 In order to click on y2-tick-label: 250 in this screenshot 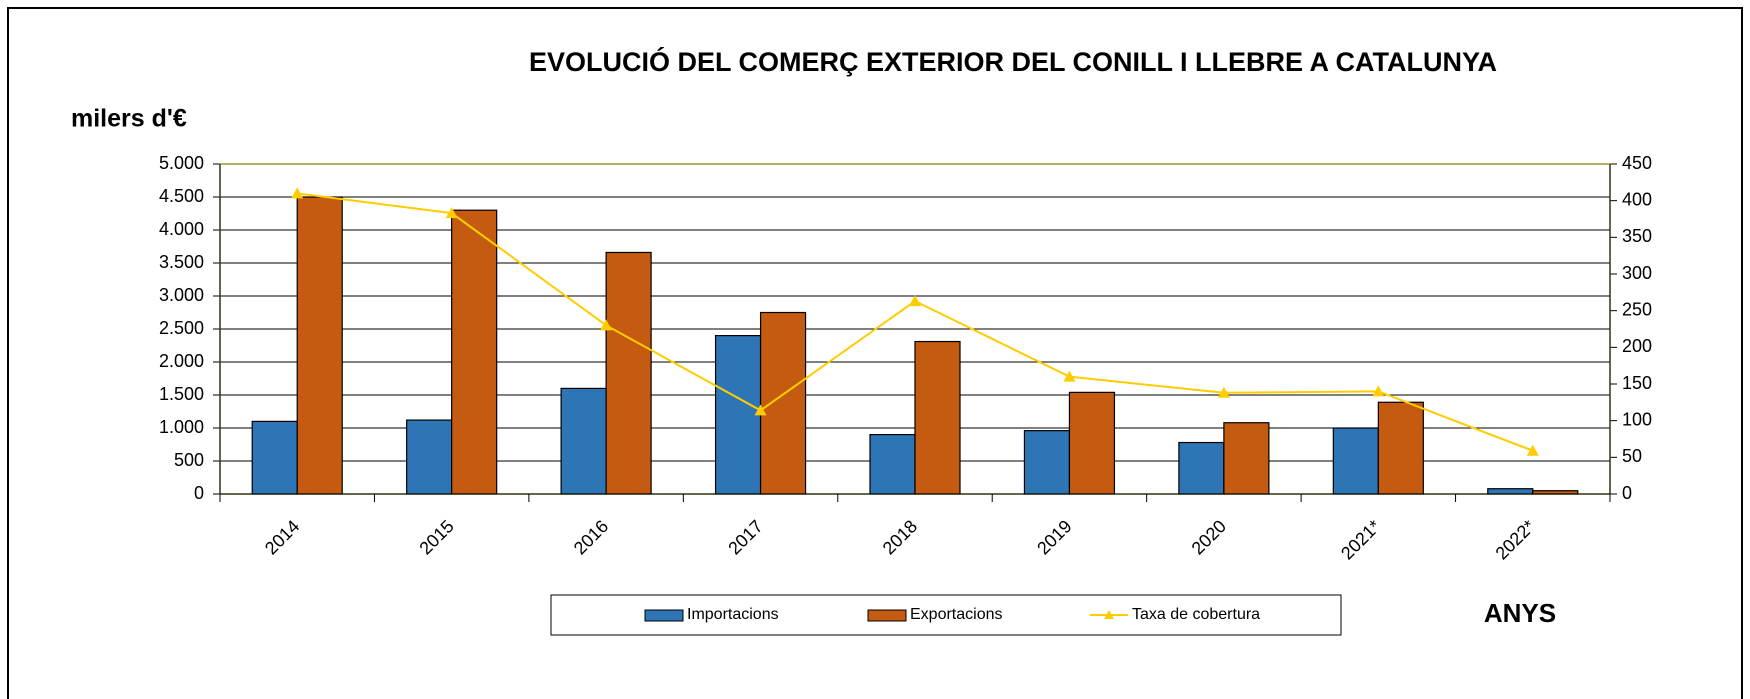, I will do `click(1637, 309)`.